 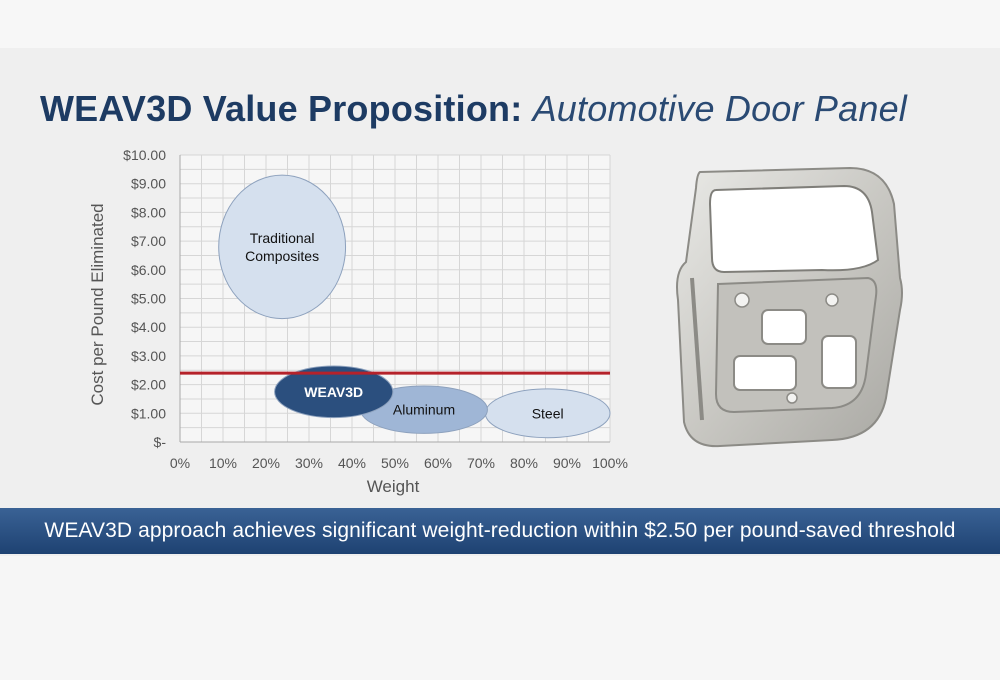 What do you see at coordinates (282, 247) in the screenshot?
I see `bubble-traditional-composites` at bounding box center [282, 247].